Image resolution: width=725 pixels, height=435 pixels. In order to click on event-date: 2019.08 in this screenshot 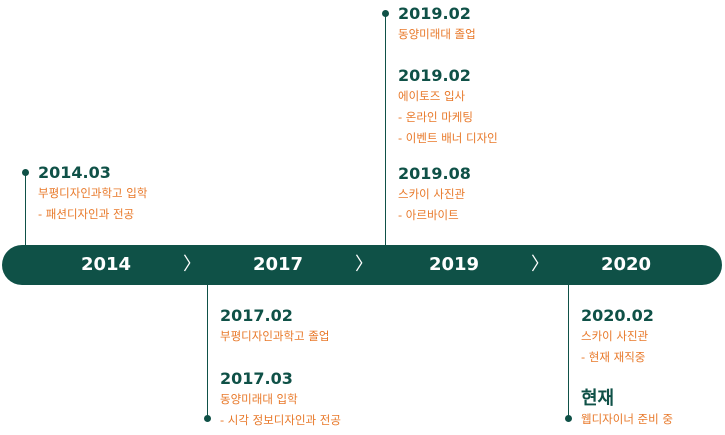, I will do `click(434, 173)`.